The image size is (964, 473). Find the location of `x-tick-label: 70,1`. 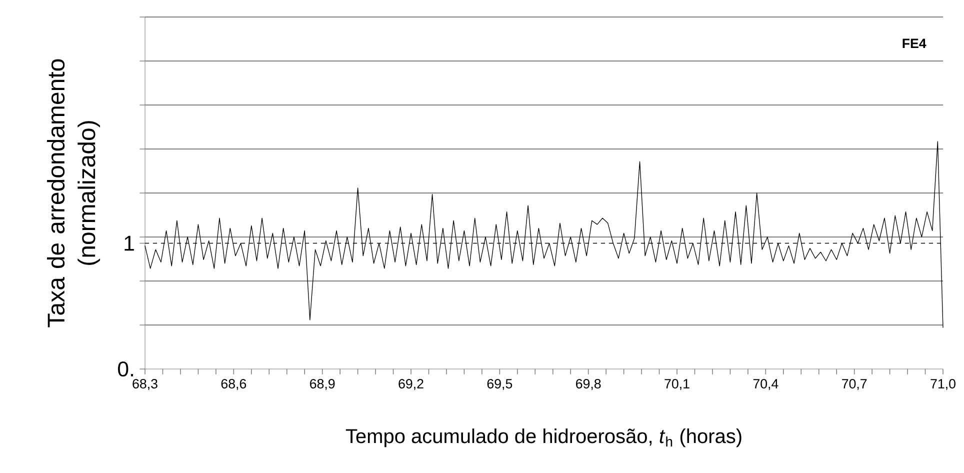

x-tick-label: 70,1 is located at coordinates (677, 384).